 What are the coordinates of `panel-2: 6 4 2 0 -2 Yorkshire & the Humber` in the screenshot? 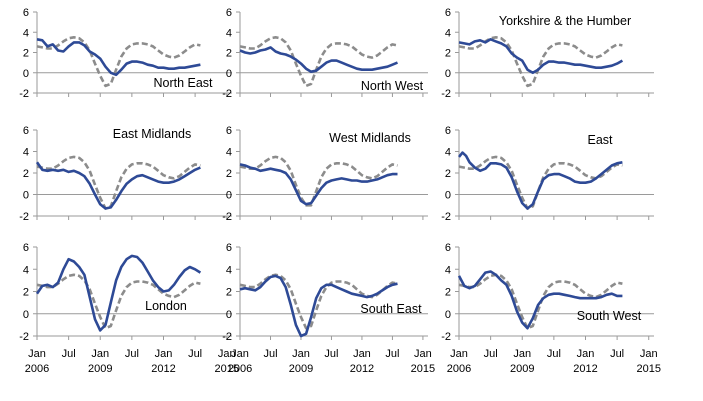 It's located at (547, 53).